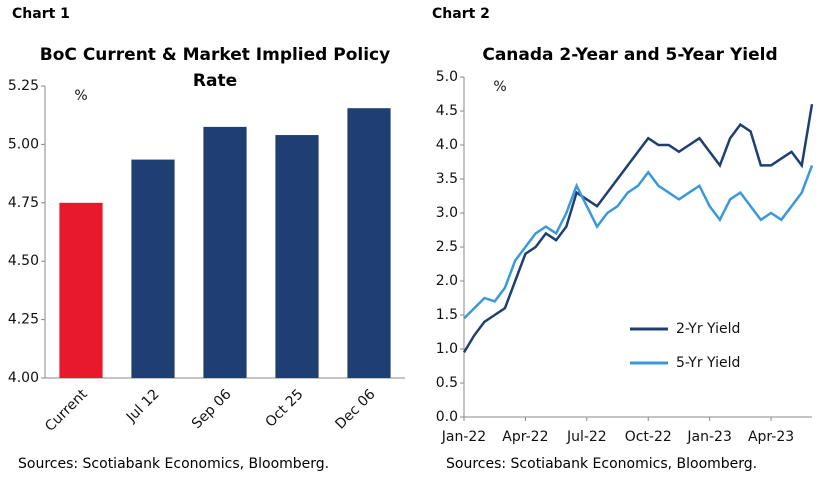 The height and width of the screenshot is (483, 828). What do you see at coordinates (461, 14) in the screenshot?
I see `chart-label: Chart 2` at bounding box center [461, 14].